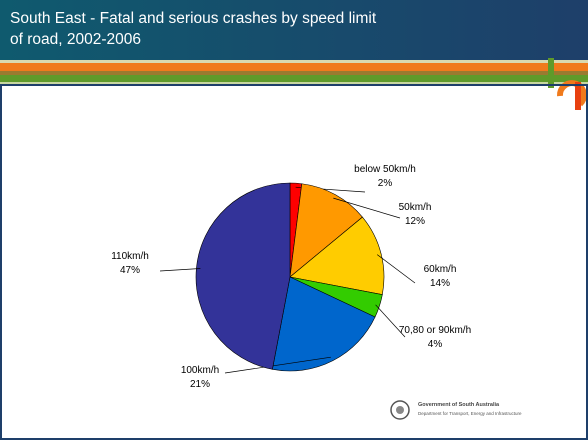 The width and height of the screenshot is (588, 440). What do you see at coordinates (130, 270) in the screenshot?
I see `value-label: 47%` at bounding box center [130, 270].